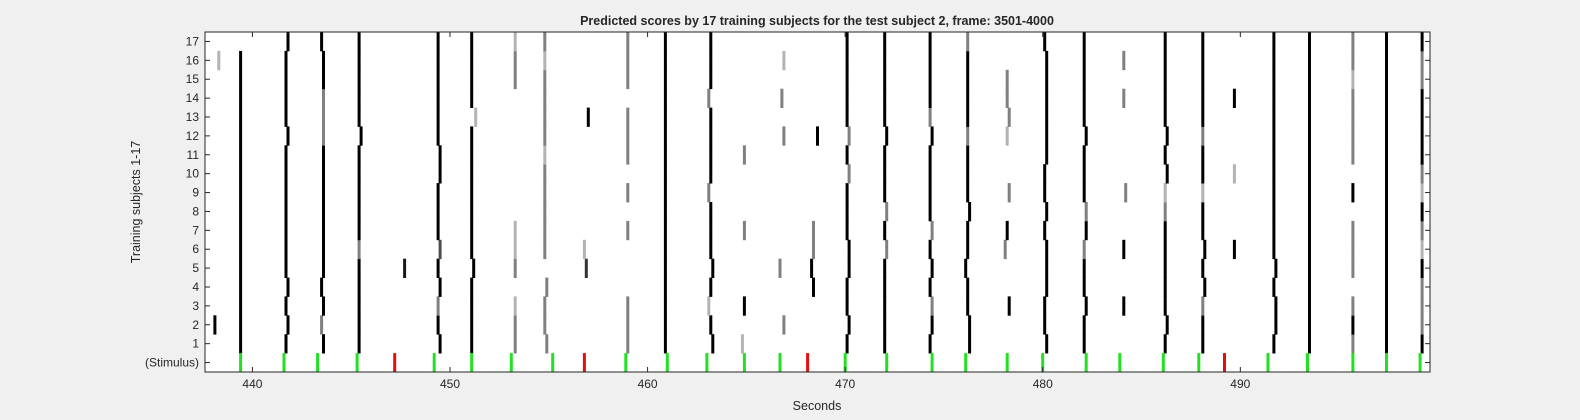 The height and width of the screenshot is (420, 1580). I want to click on y-tick-label: 7, so click(195, 230).